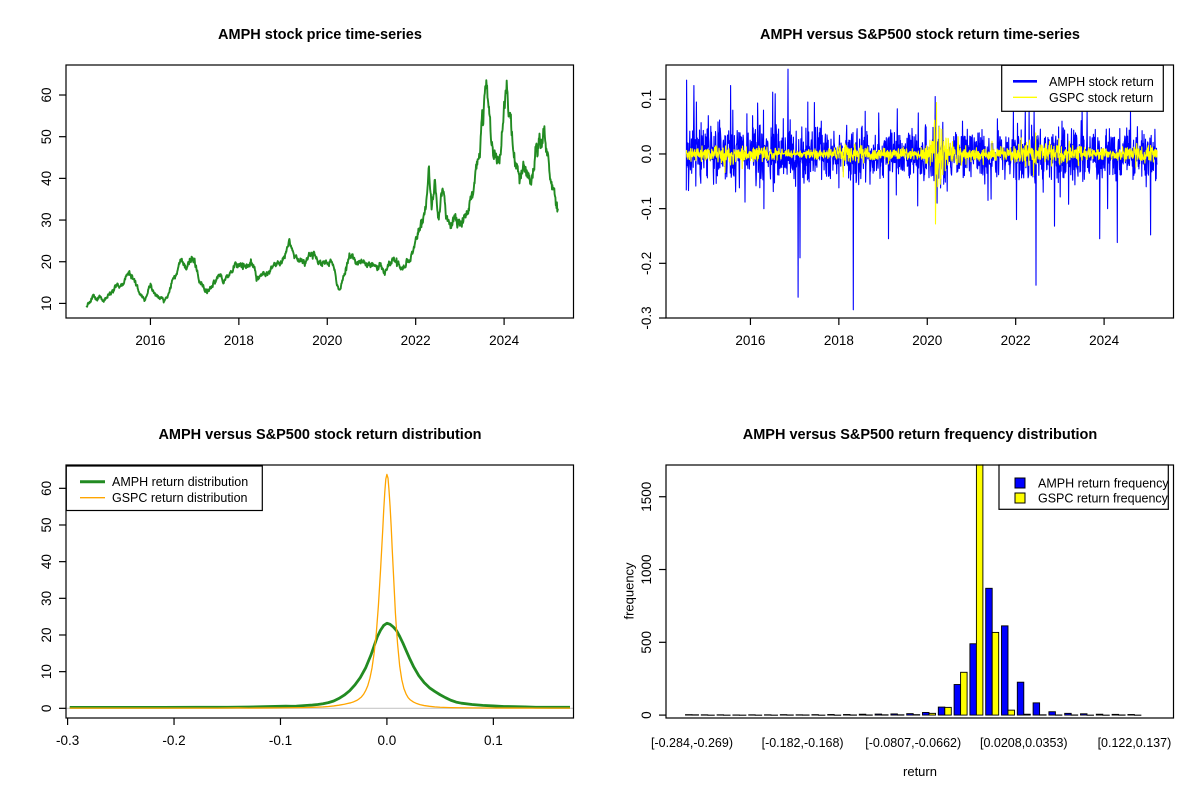  What do you see at coordinates (180, 498) in the screenshot?
I see `legend-label: GSPC return distribution` at bounding box center [180, 498].